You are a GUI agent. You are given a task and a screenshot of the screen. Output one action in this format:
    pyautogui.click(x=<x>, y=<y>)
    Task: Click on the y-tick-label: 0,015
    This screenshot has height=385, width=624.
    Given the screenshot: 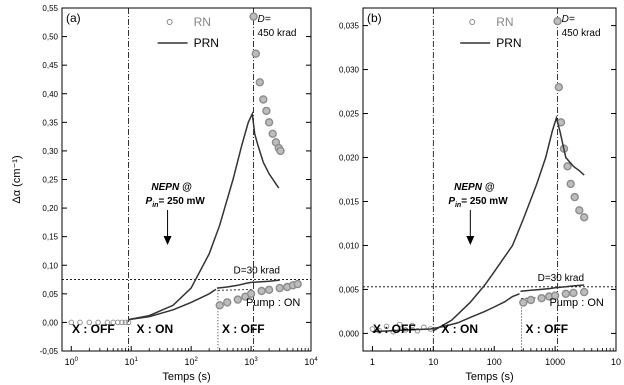 What is the action you would take?
    pyautogui.click(x=349, y=201)
    